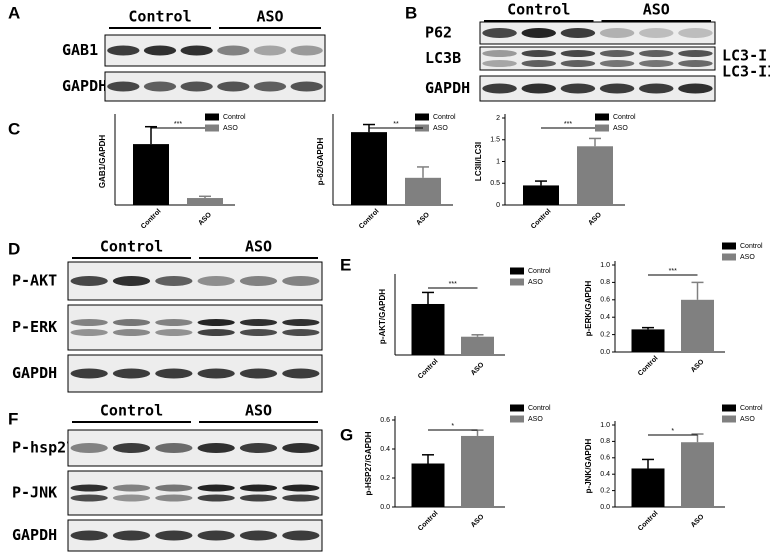  Describe the element at coordinates (588, 309) in the screenshot. I see `y-axis-label: p-ERK/GAPDH` at that location.